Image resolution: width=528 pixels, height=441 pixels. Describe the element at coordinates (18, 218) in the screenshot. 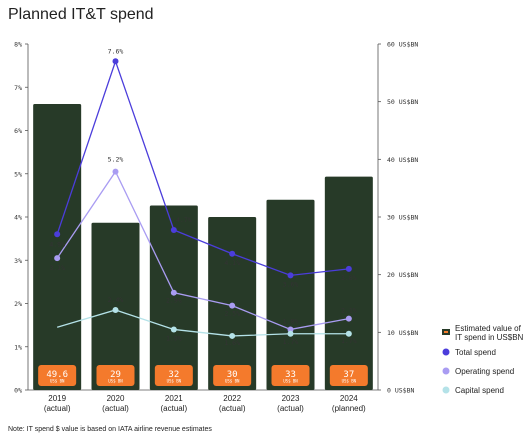

I see `left-tick-label: 4%` at that location.